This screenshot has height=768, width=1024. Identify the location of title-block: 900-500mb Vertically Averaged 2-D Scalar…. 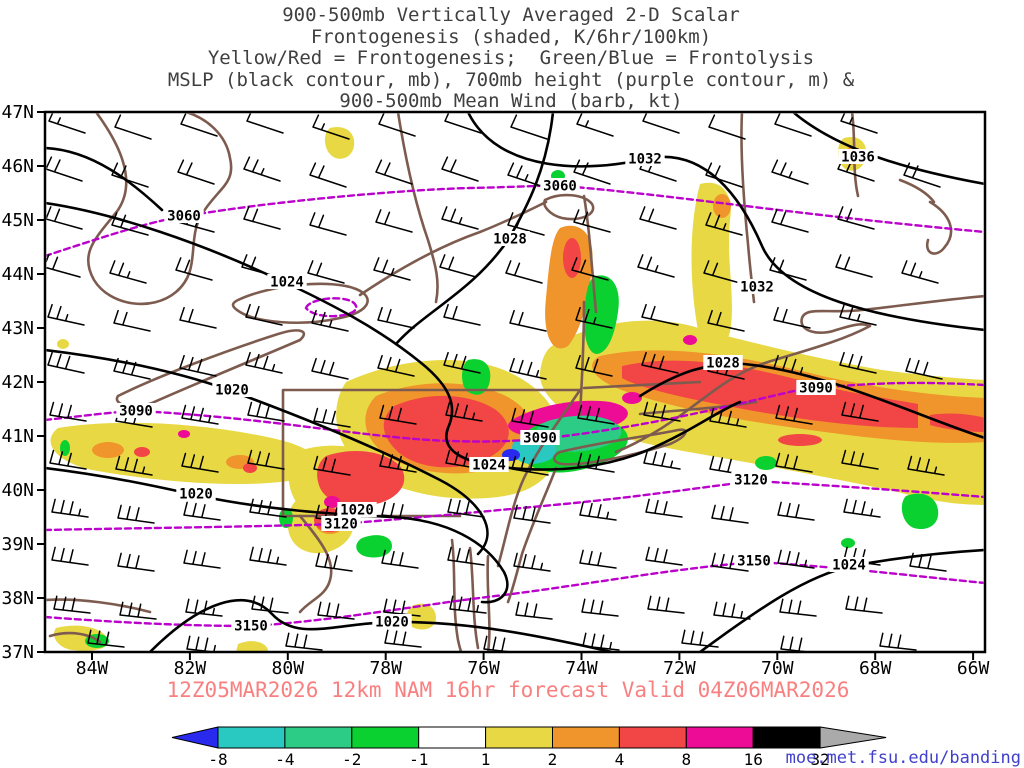
(511, 58).